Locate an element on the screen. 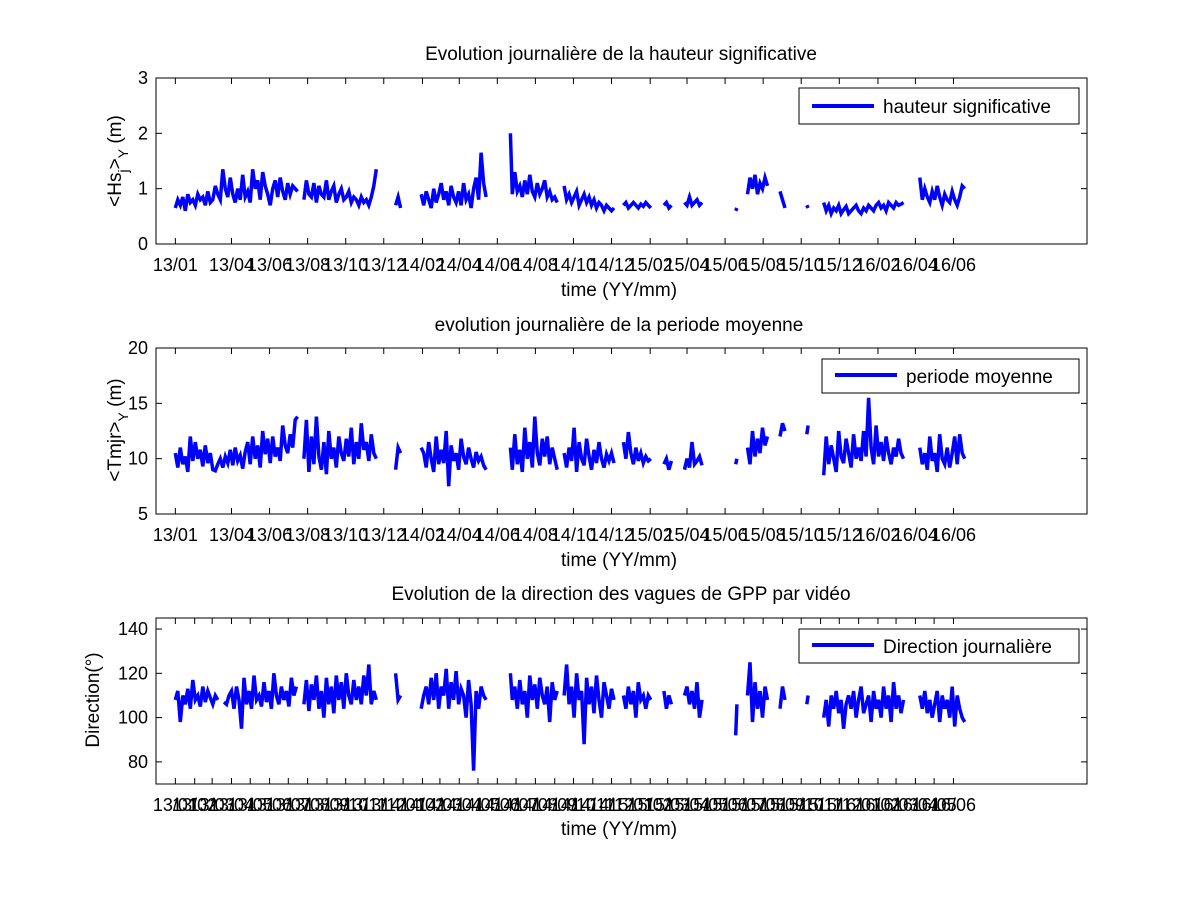  dir-xtick-label: 14/07 is located at coordinates (516, 805).